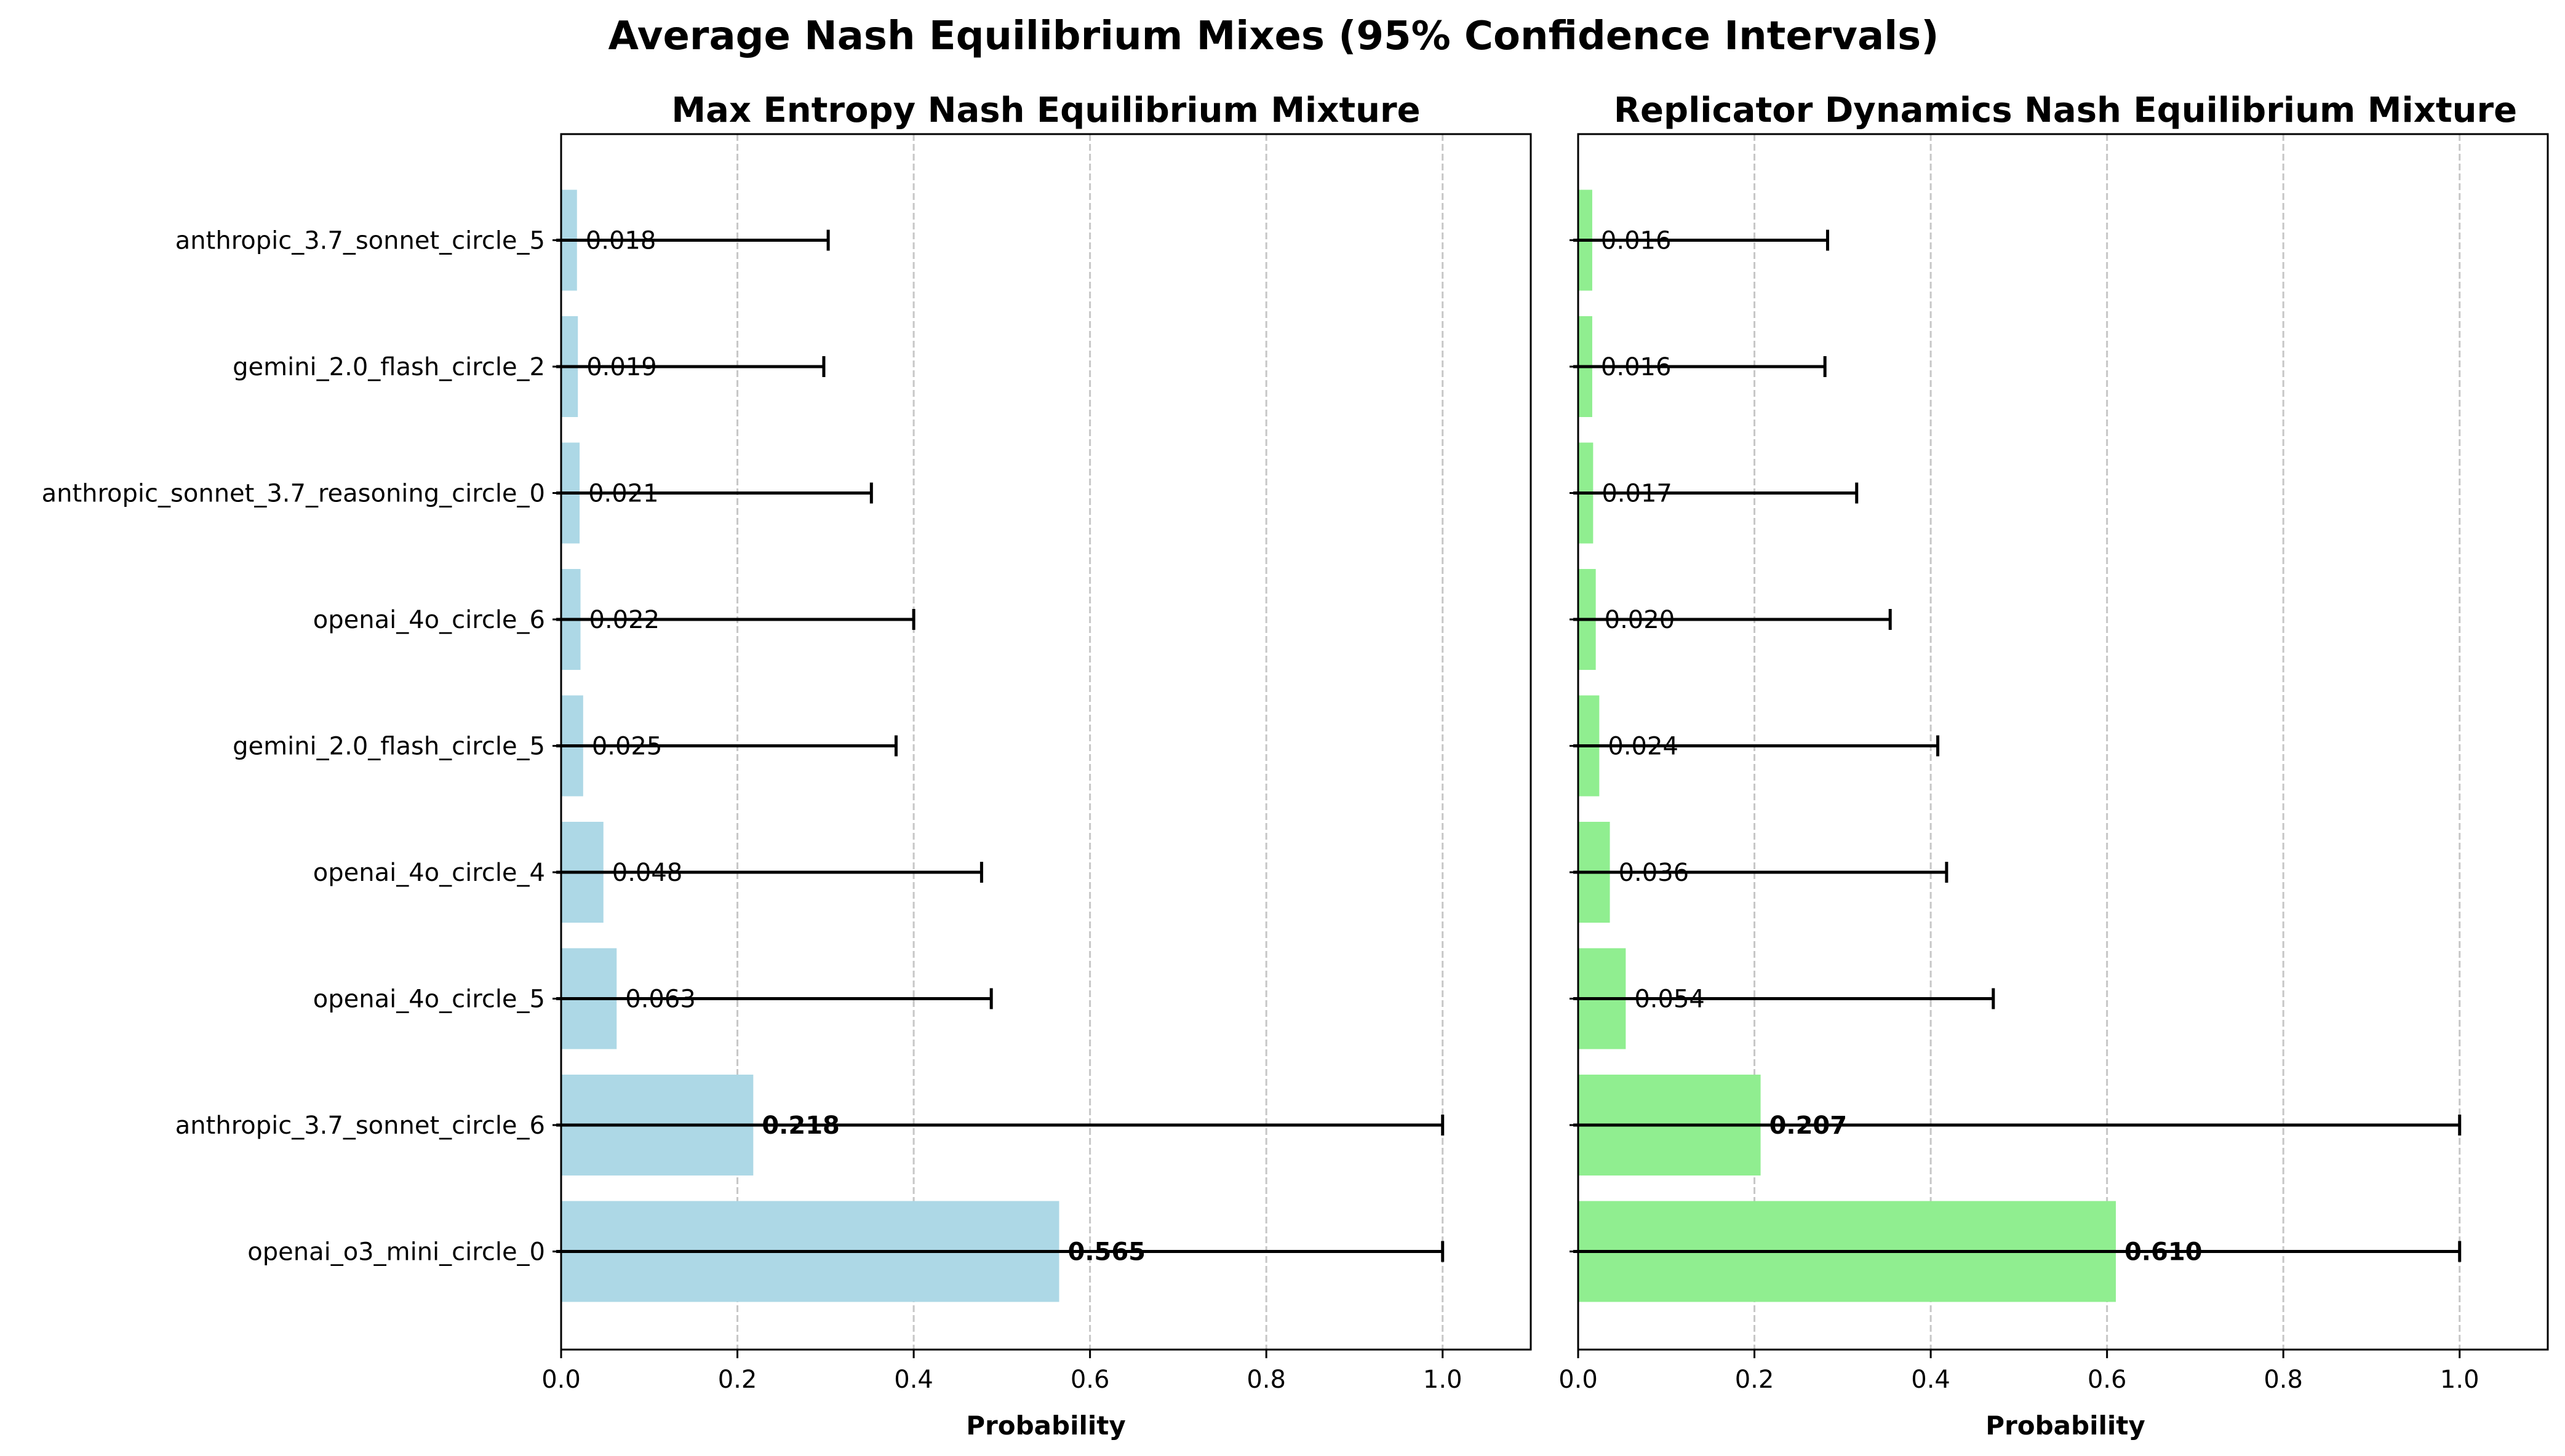 The width and height of the screenshot is (2565, 1456). I want to click on replicator-x-tick-label: 0.6, so click(2107, 1380).